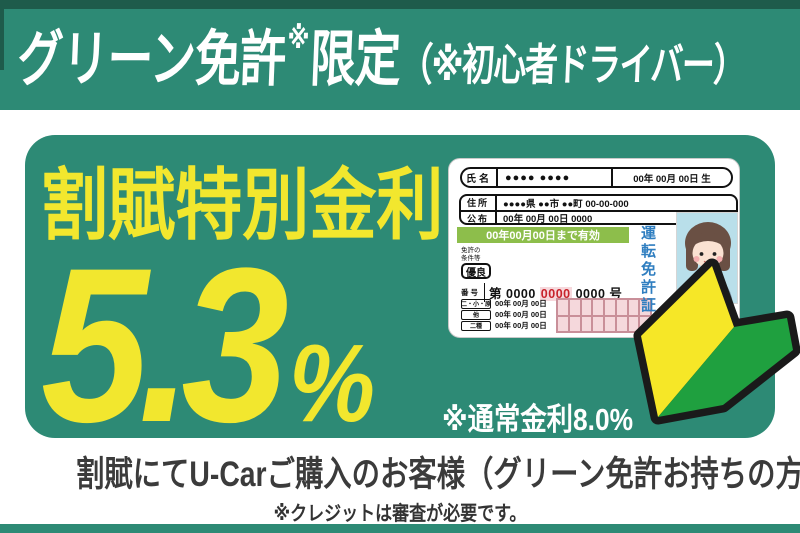 Image resolution: width=800 pixels, height=533 pixels. Describe the element at coordinates (538, 177) in the screenshot. I see `license-name-value: ●●●● ●●●●` at that location.